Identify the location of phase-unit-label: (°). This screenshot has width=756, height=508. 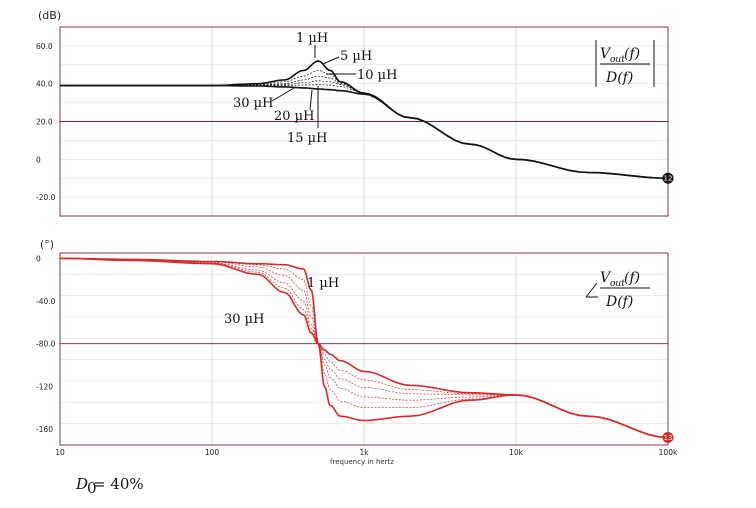
(47, 244).